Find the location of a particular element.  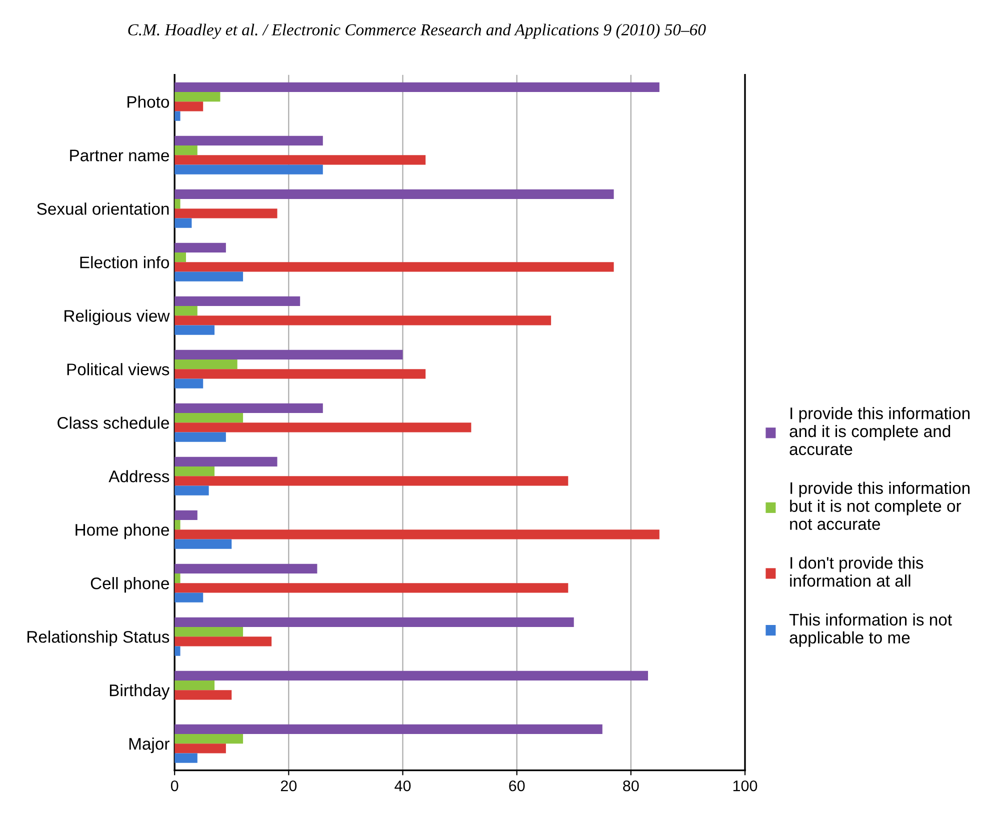

x-tick-label: 40 is located at coordinates (402, 786).